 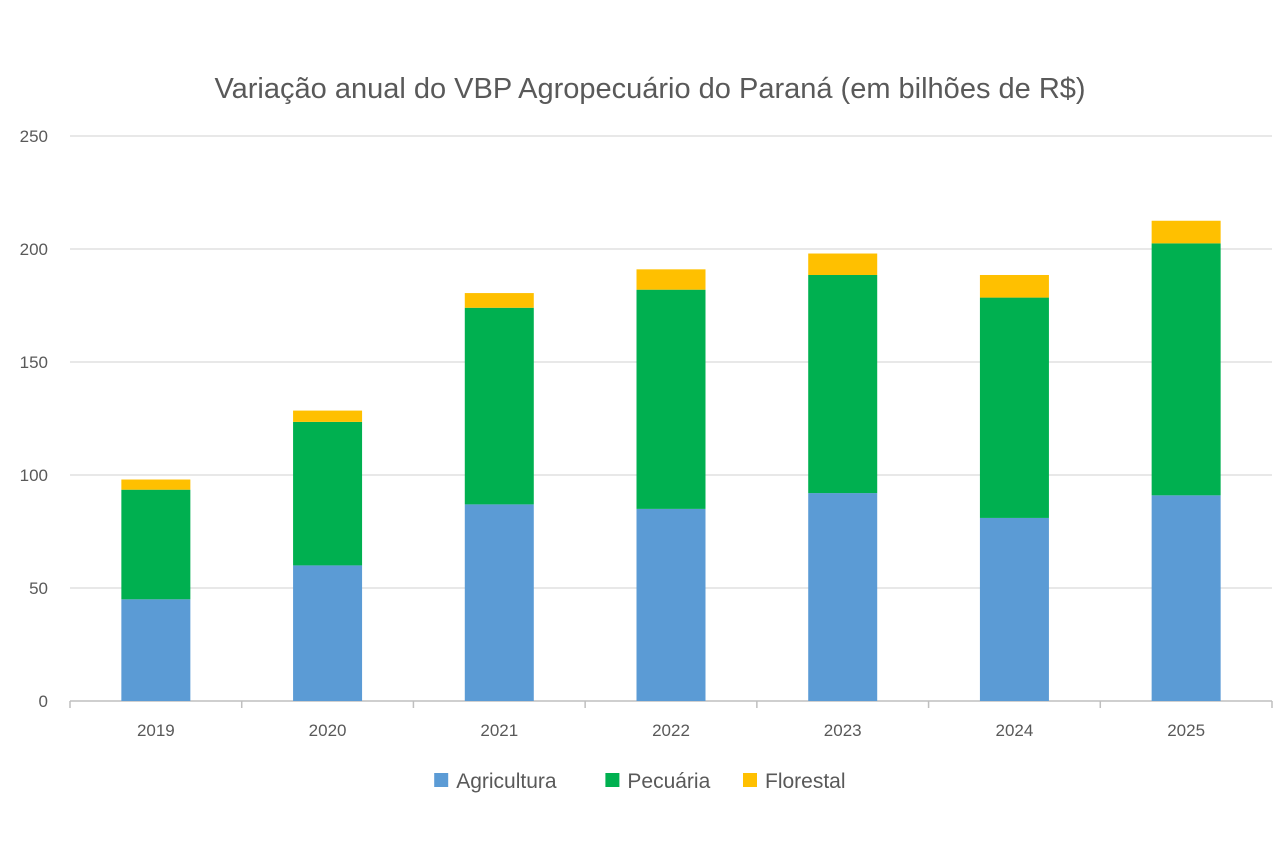 I want to click on axes, so click(x=671, y=704).